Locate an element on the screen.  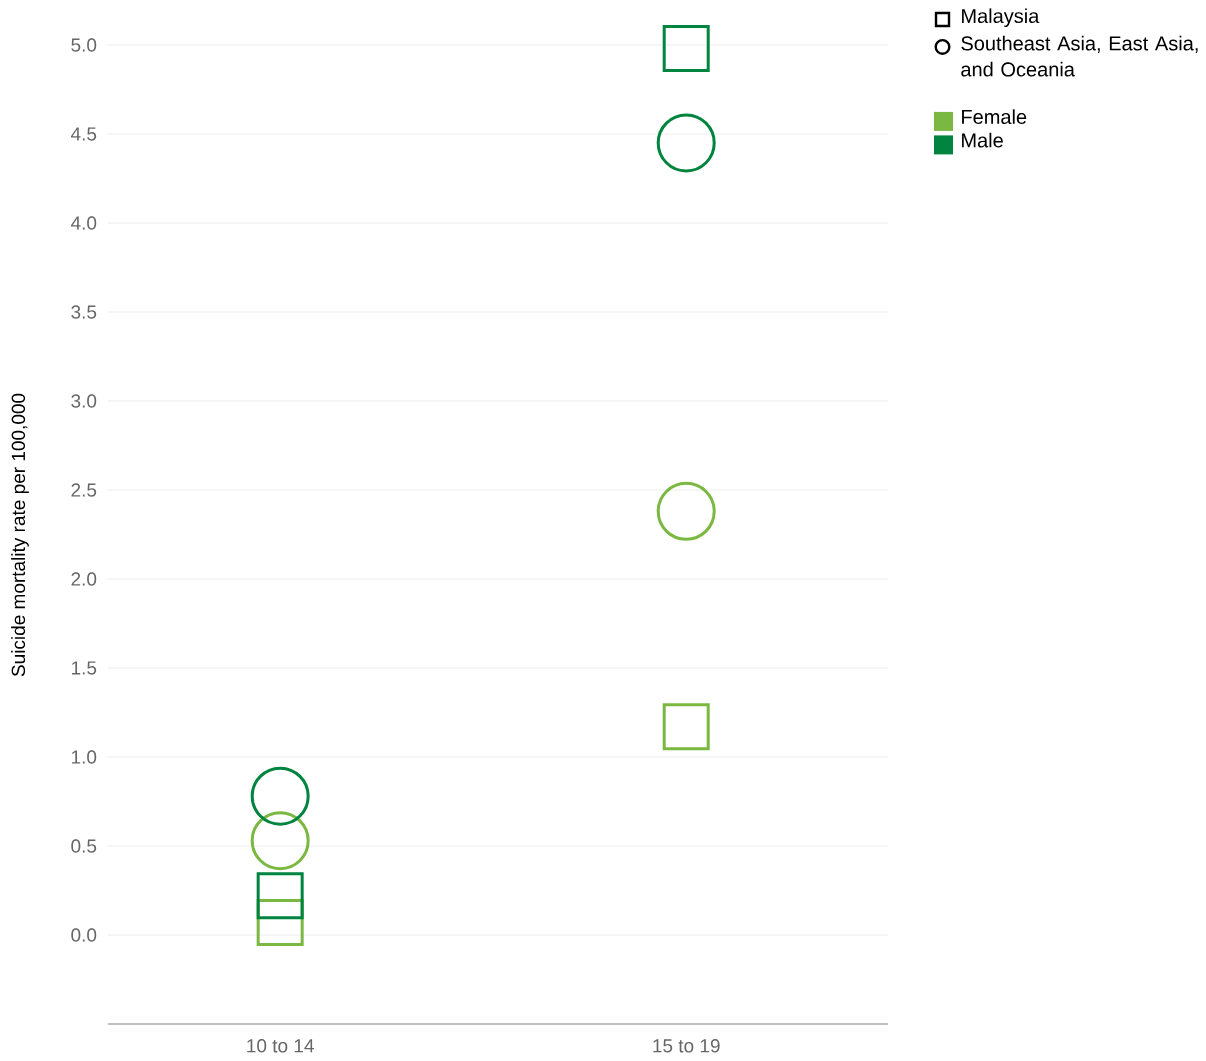
y-tick-label: 2.5 is located at coordinates (84, 490).